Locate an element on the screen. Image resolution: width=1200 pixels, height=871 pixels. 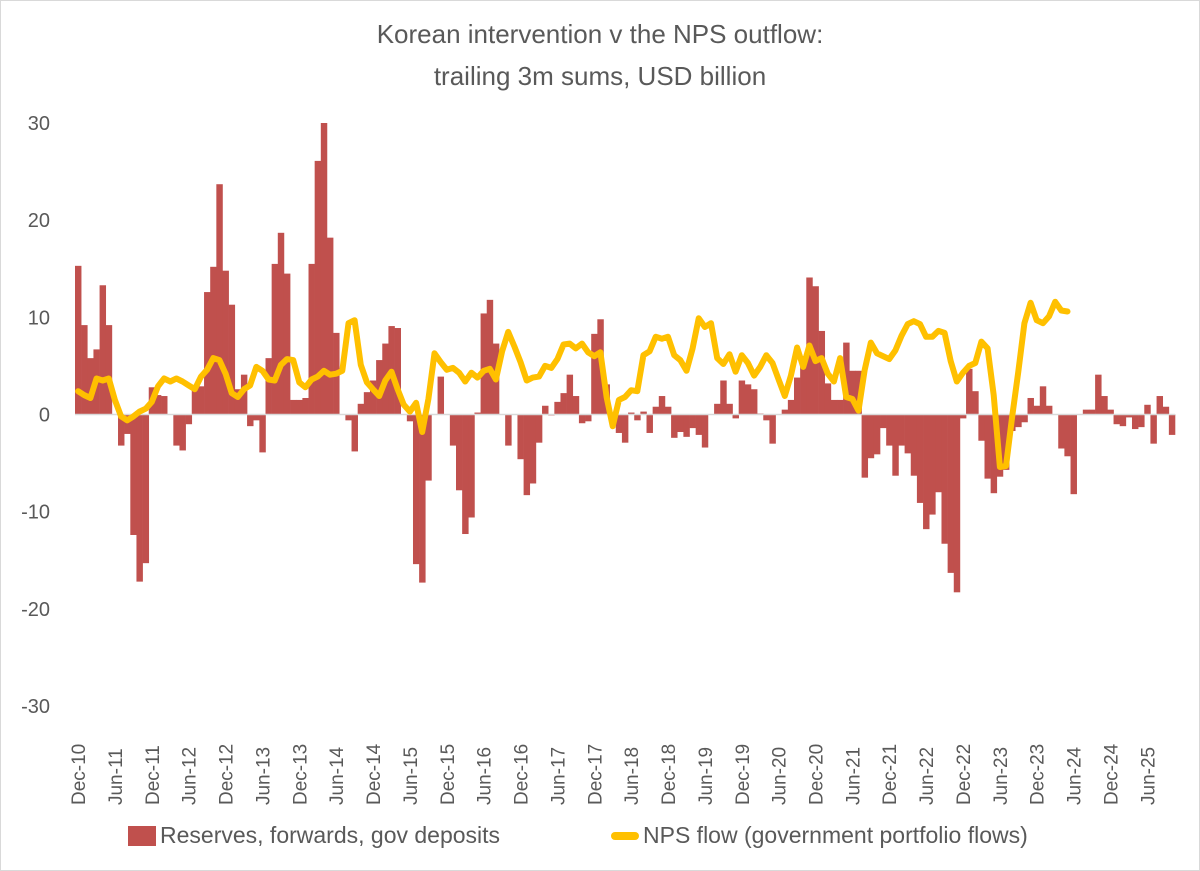
x-tick-label: Dec-18 is located at coordinates (669, 774).